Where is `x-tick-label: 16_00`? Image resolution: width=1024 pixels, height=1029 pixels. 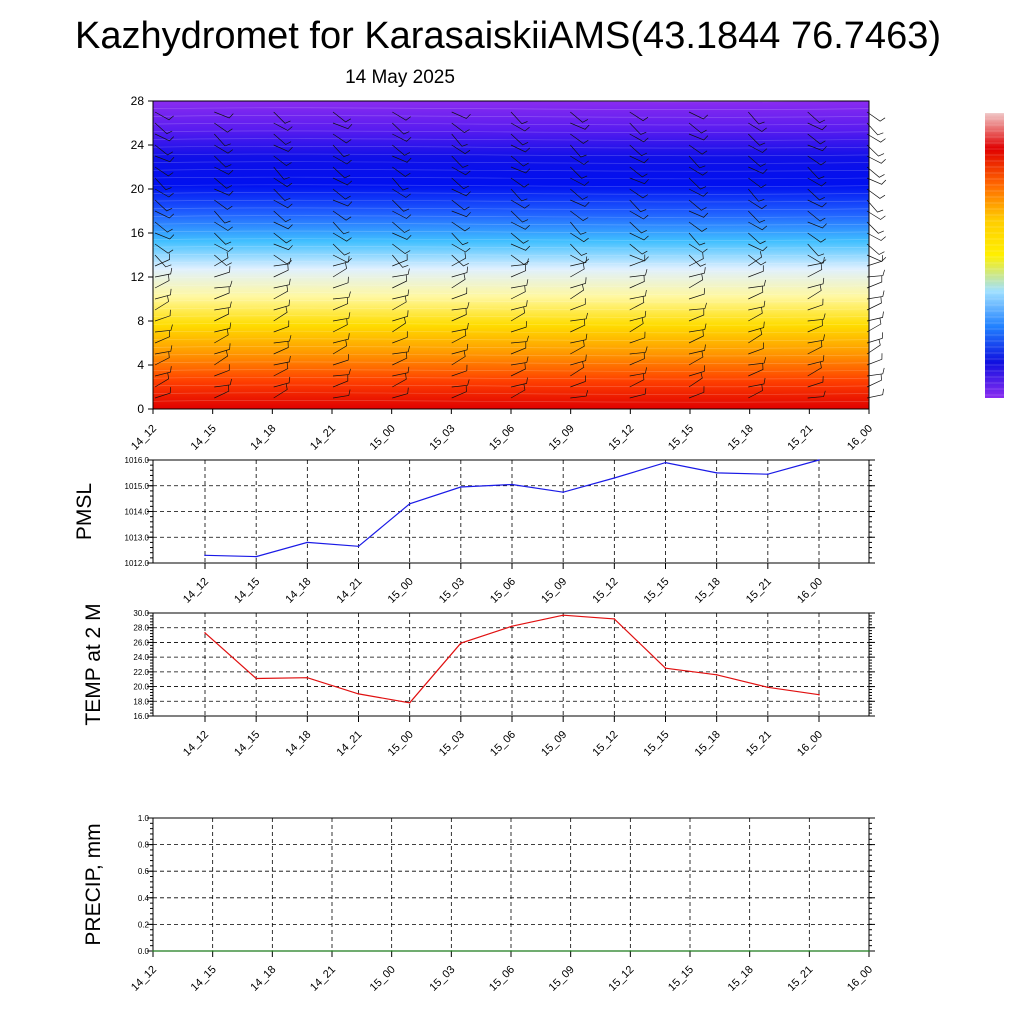
x-tick-label: 16_00 is located at coordinates (860, 438).